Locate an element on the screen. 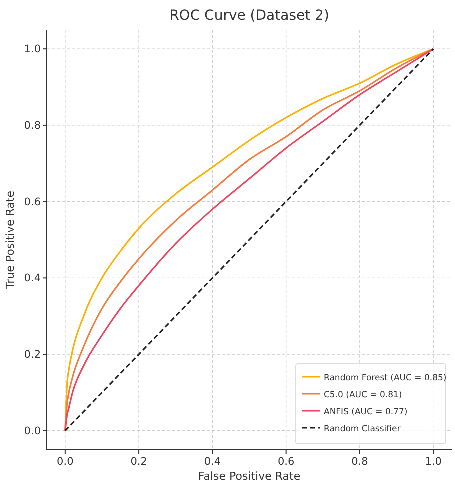  y-tick-label: 0.8 is located at coordinates (32, 126).